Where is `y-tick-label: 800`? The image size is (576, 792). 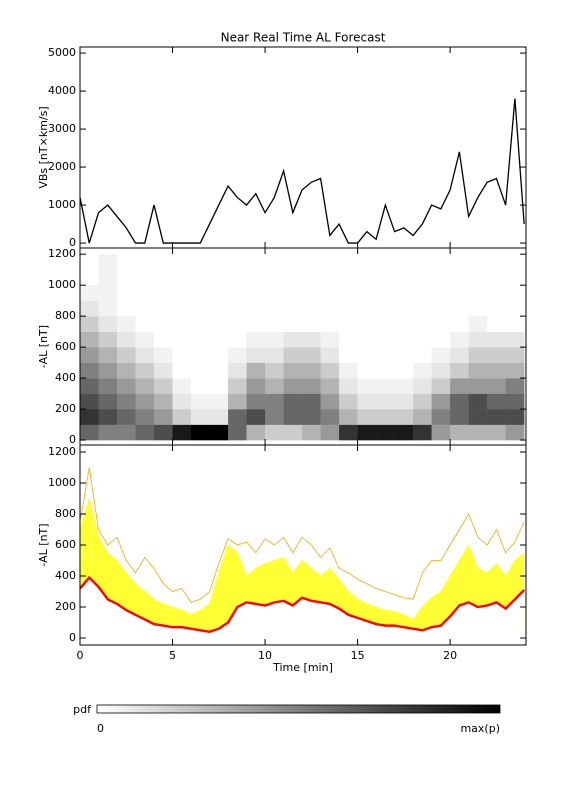
y-tick-label: 800 is located at coordinates (65, 315).